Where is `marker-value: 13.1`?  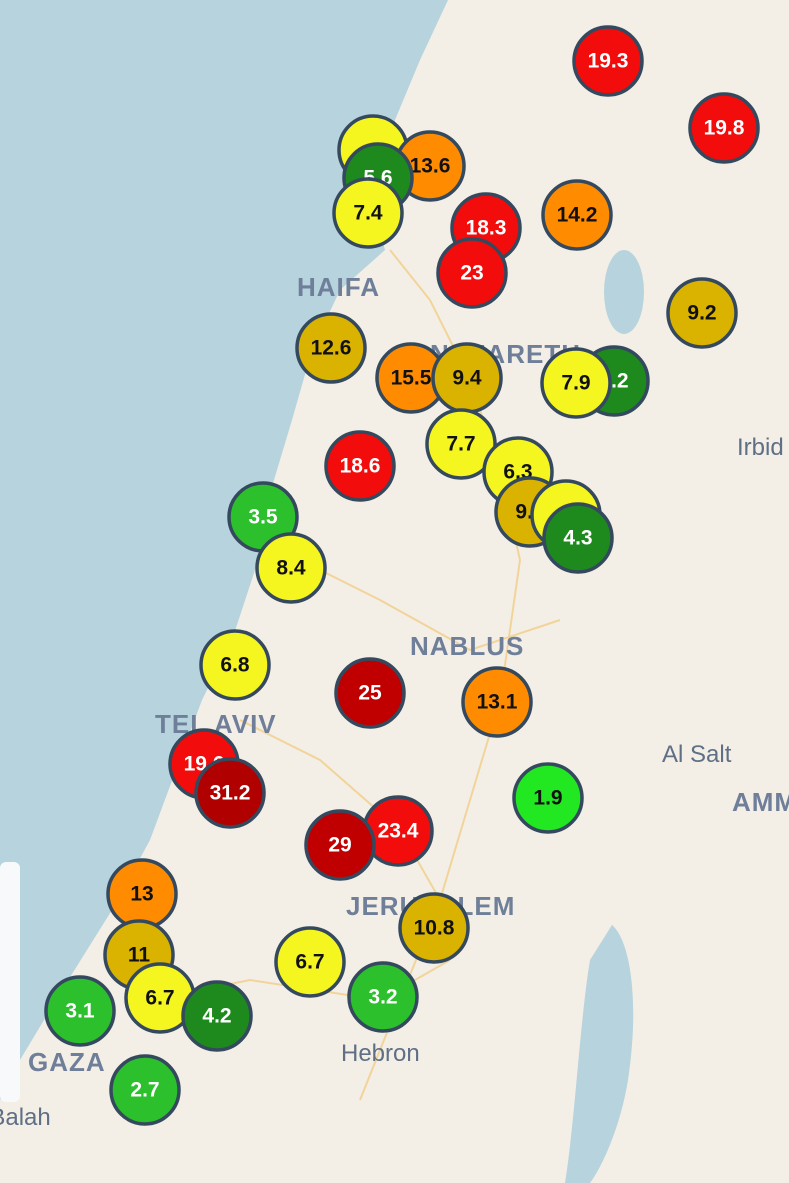
marker-value: 13.1 is located at coordinates (497, 702).